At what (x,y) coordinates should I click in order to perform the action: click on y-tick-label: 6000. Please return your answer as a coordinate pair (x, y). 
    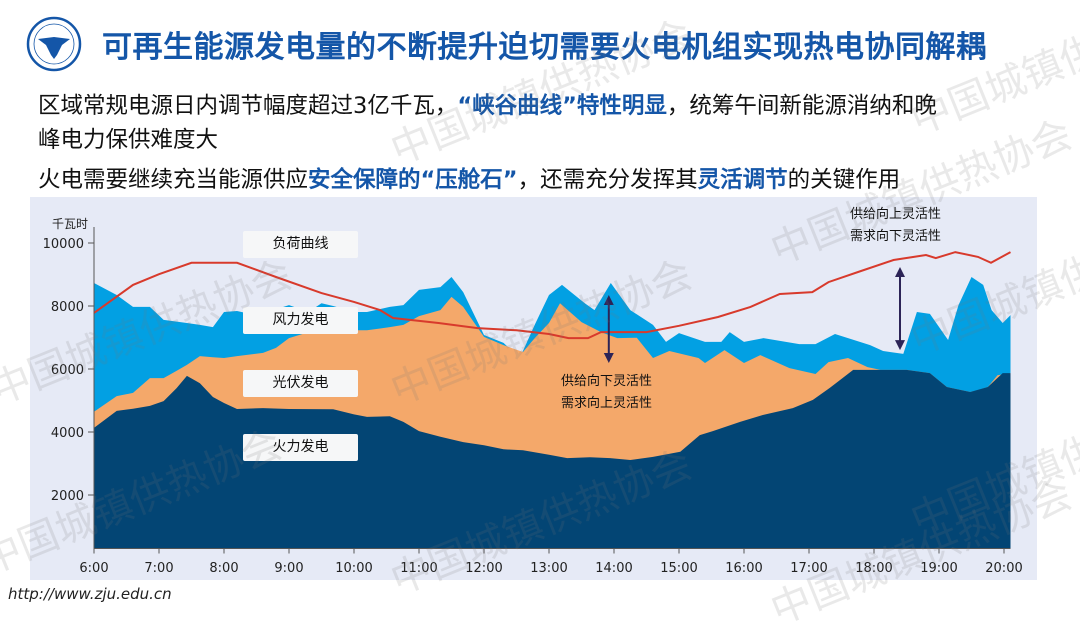
    Looking at the image, I should click on (67, 370).